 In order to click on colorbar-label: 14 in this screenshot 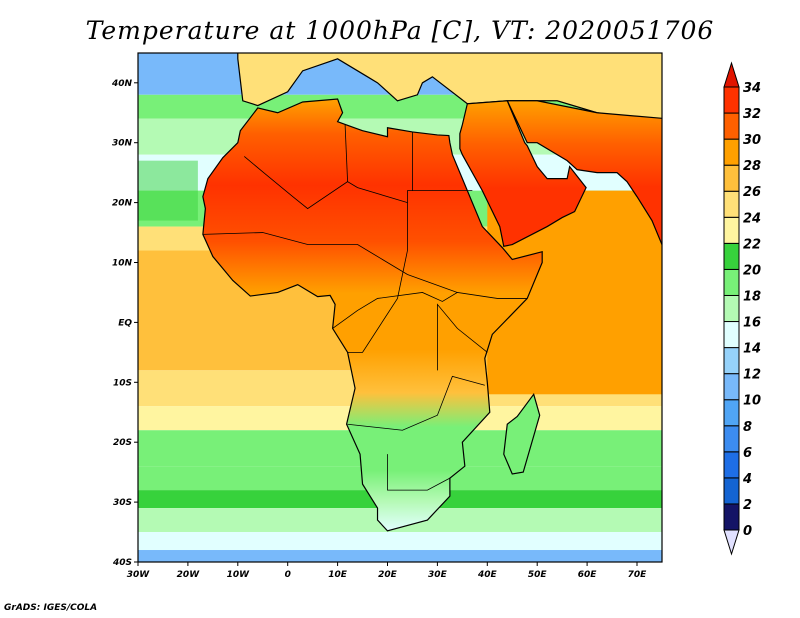, I will do `click(752, 349)`.